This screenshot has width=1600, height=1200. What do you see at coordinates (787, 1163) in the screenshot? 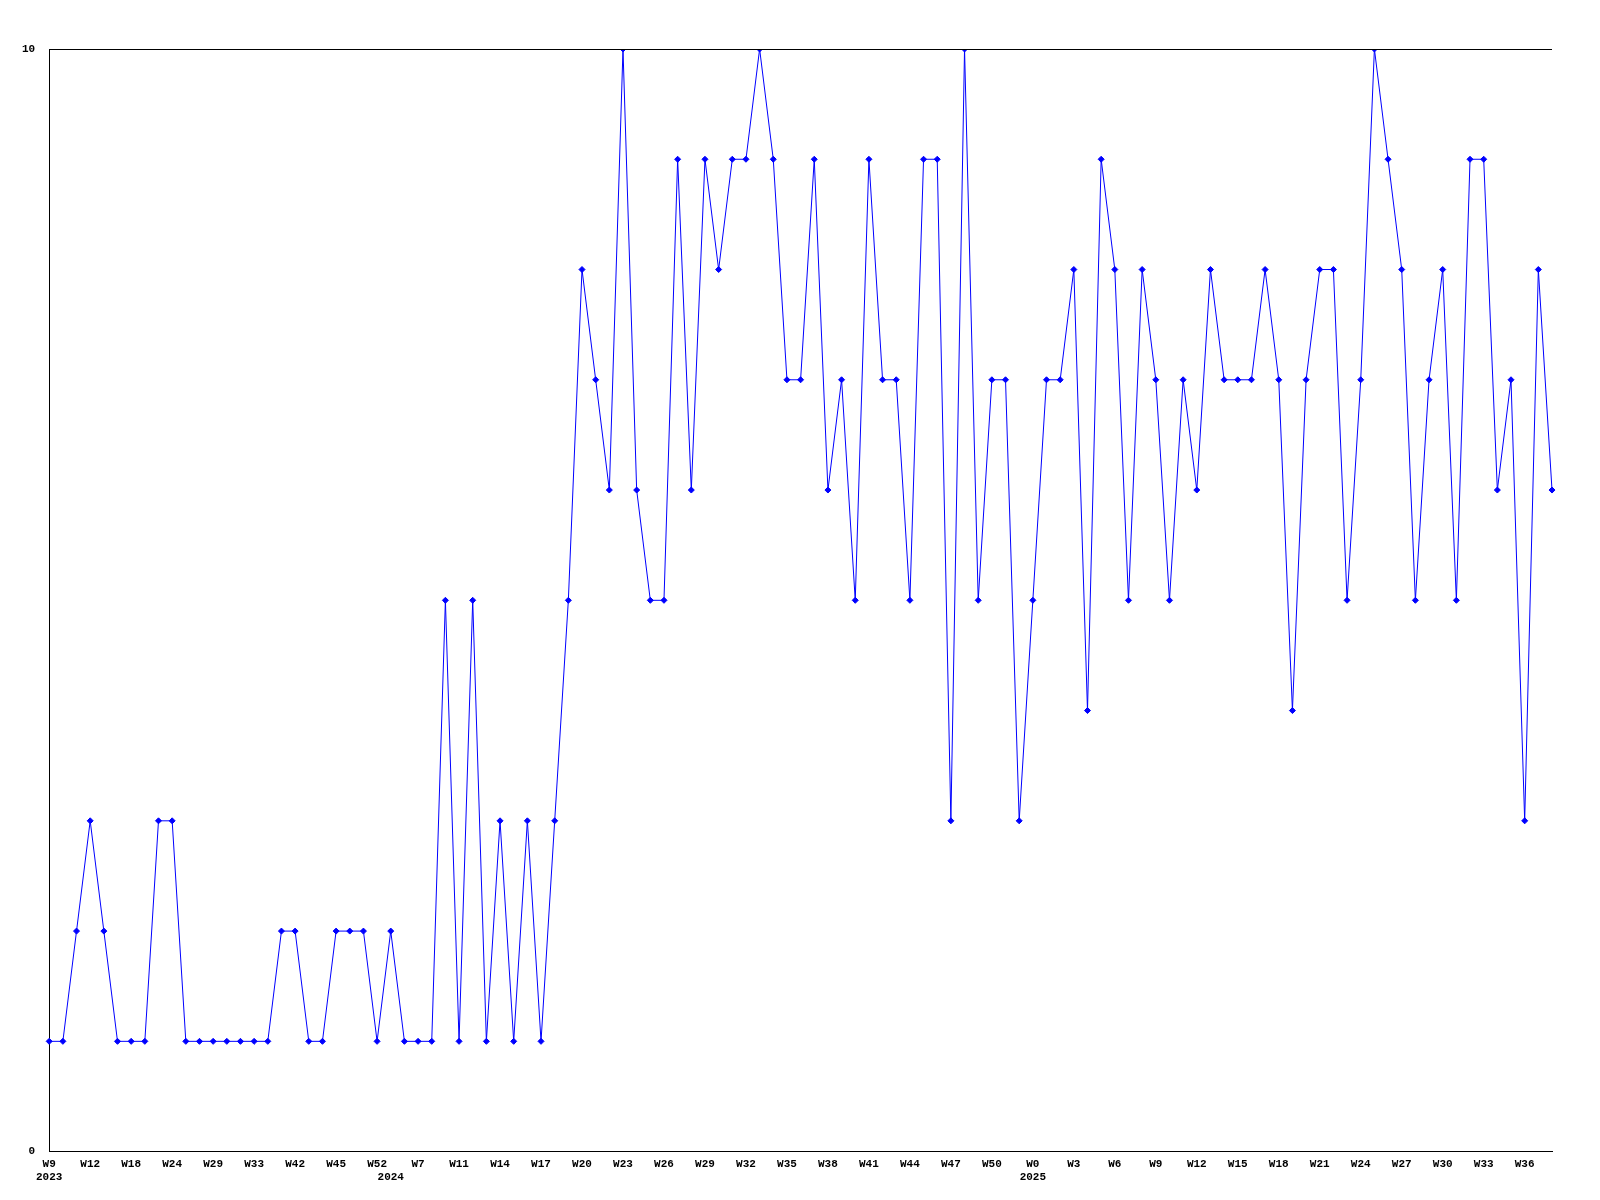
I see `x-tick-label: W35` at bounding box center [787, 1163].